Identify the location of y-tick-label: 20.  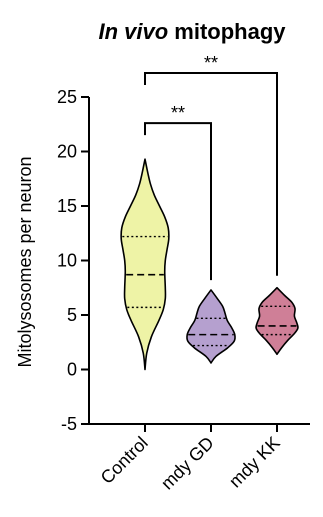
(67, 152).